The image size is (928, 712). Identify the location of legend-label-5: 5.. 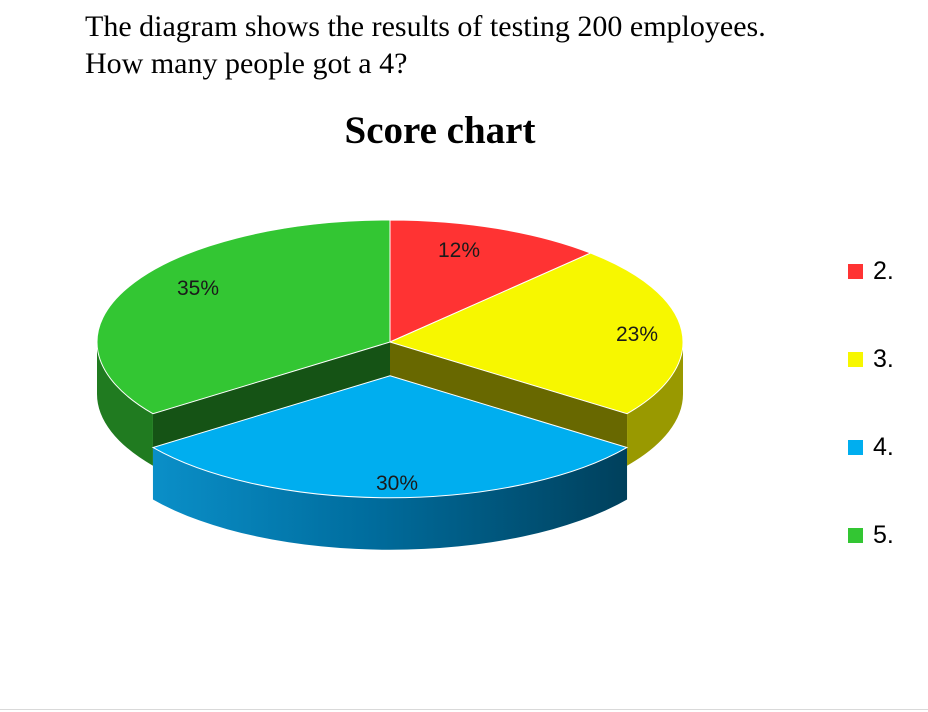
(883, 535).